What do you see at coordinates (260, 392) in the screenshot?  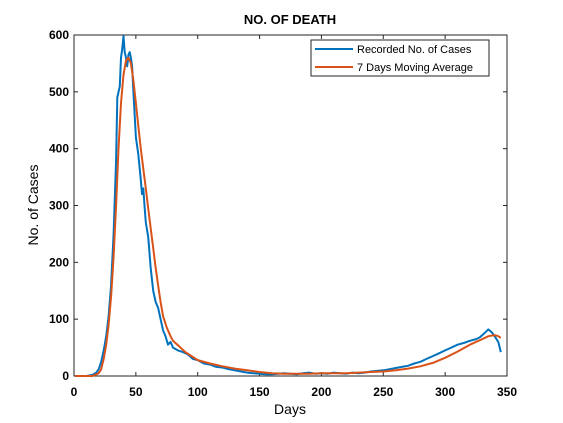 I see `x-tick-label: 150` at bounding box center [260, 392].